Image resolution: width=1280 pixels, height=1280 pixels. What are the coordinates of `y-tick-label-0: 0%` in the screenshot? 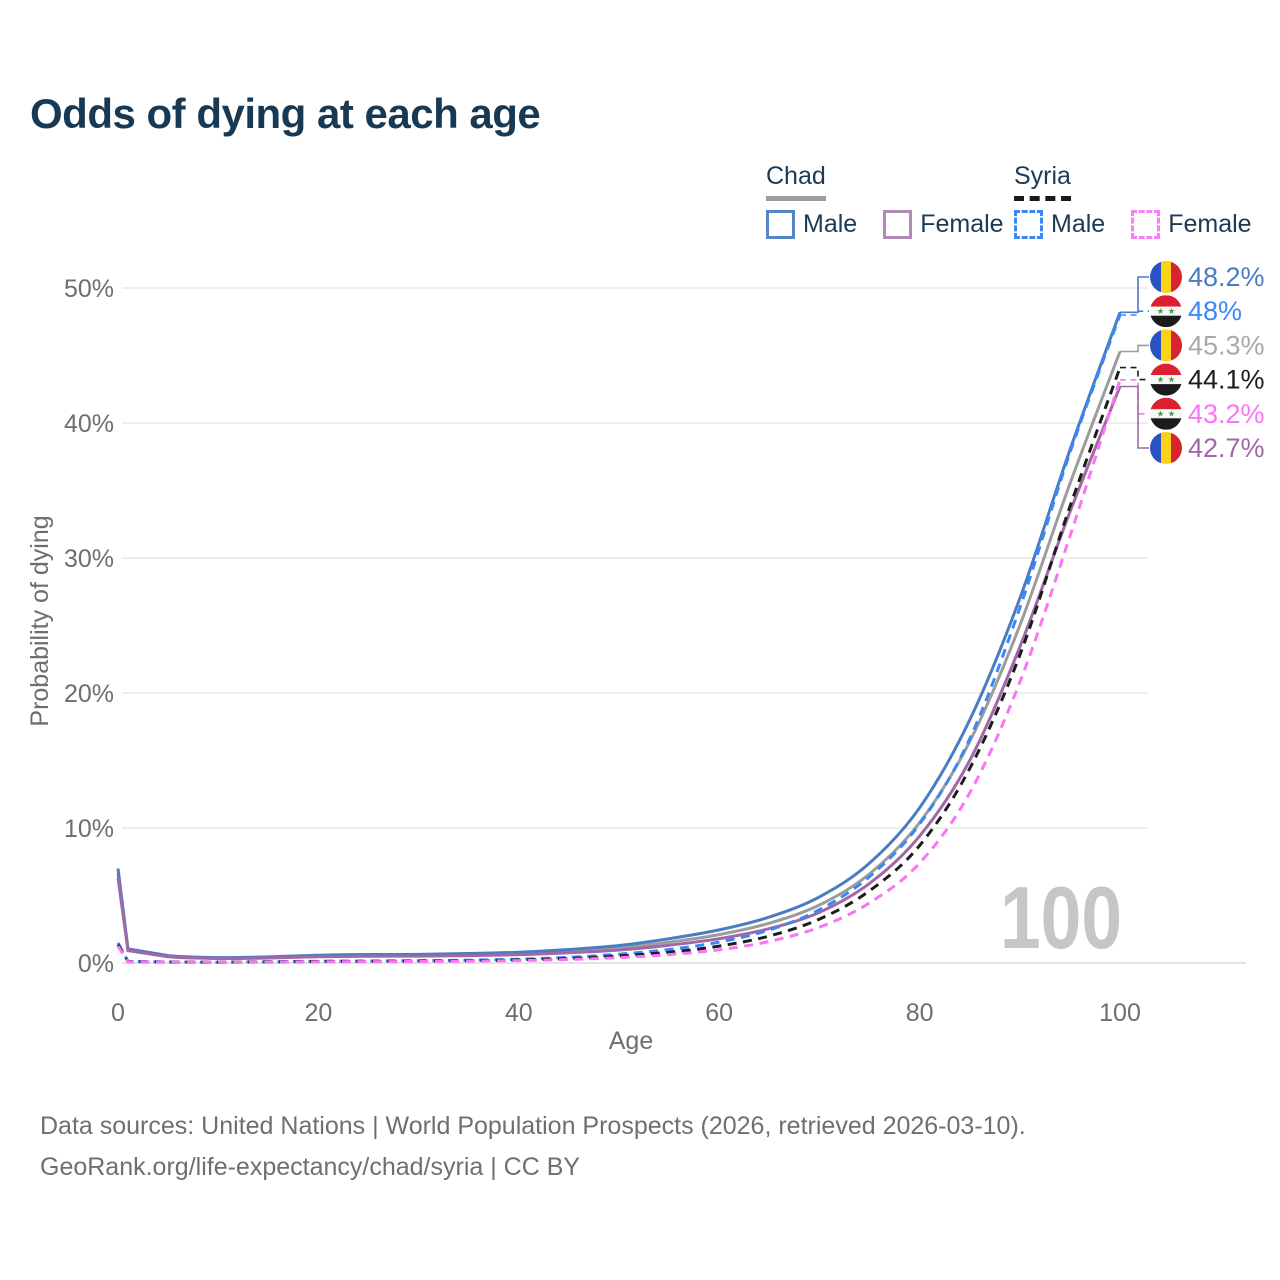 It's located at (96, 964).